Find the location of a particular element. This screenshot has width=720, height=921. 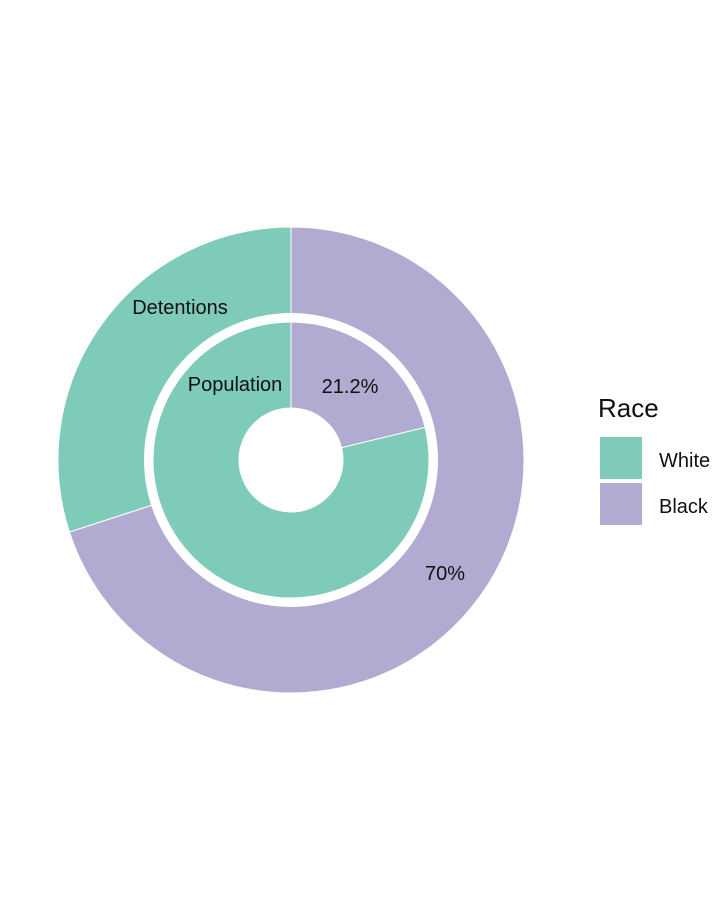

ring-label-detentions: Detentions is located at coordinates (180, 308).